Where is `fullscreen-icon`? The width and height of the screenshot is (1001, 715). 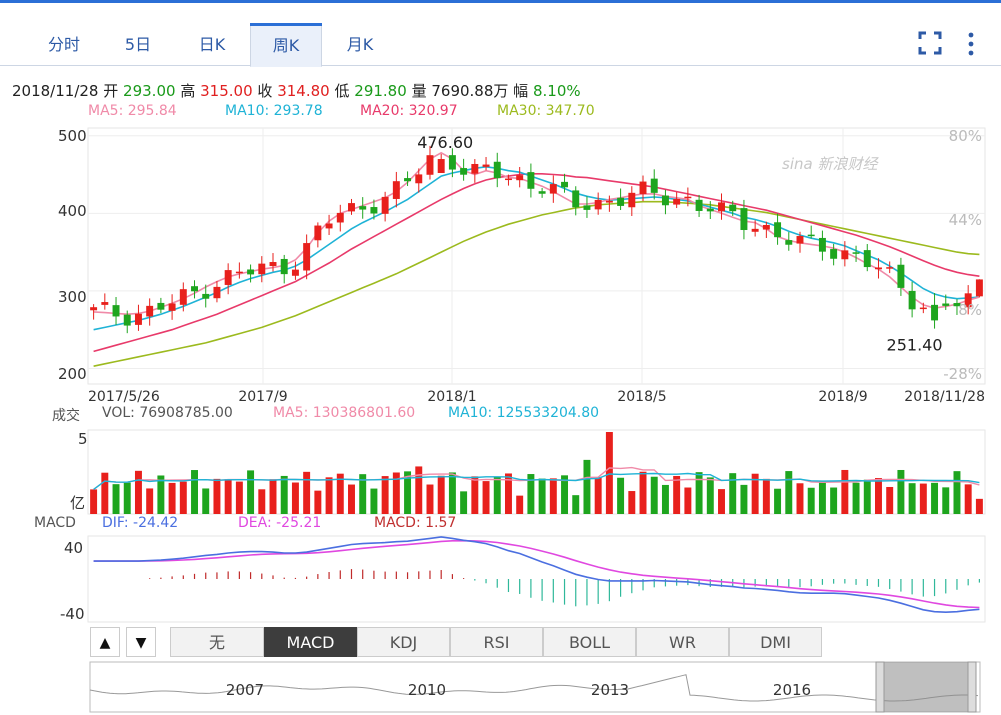 fullscreen-icon is located at coordinates (930, 45).